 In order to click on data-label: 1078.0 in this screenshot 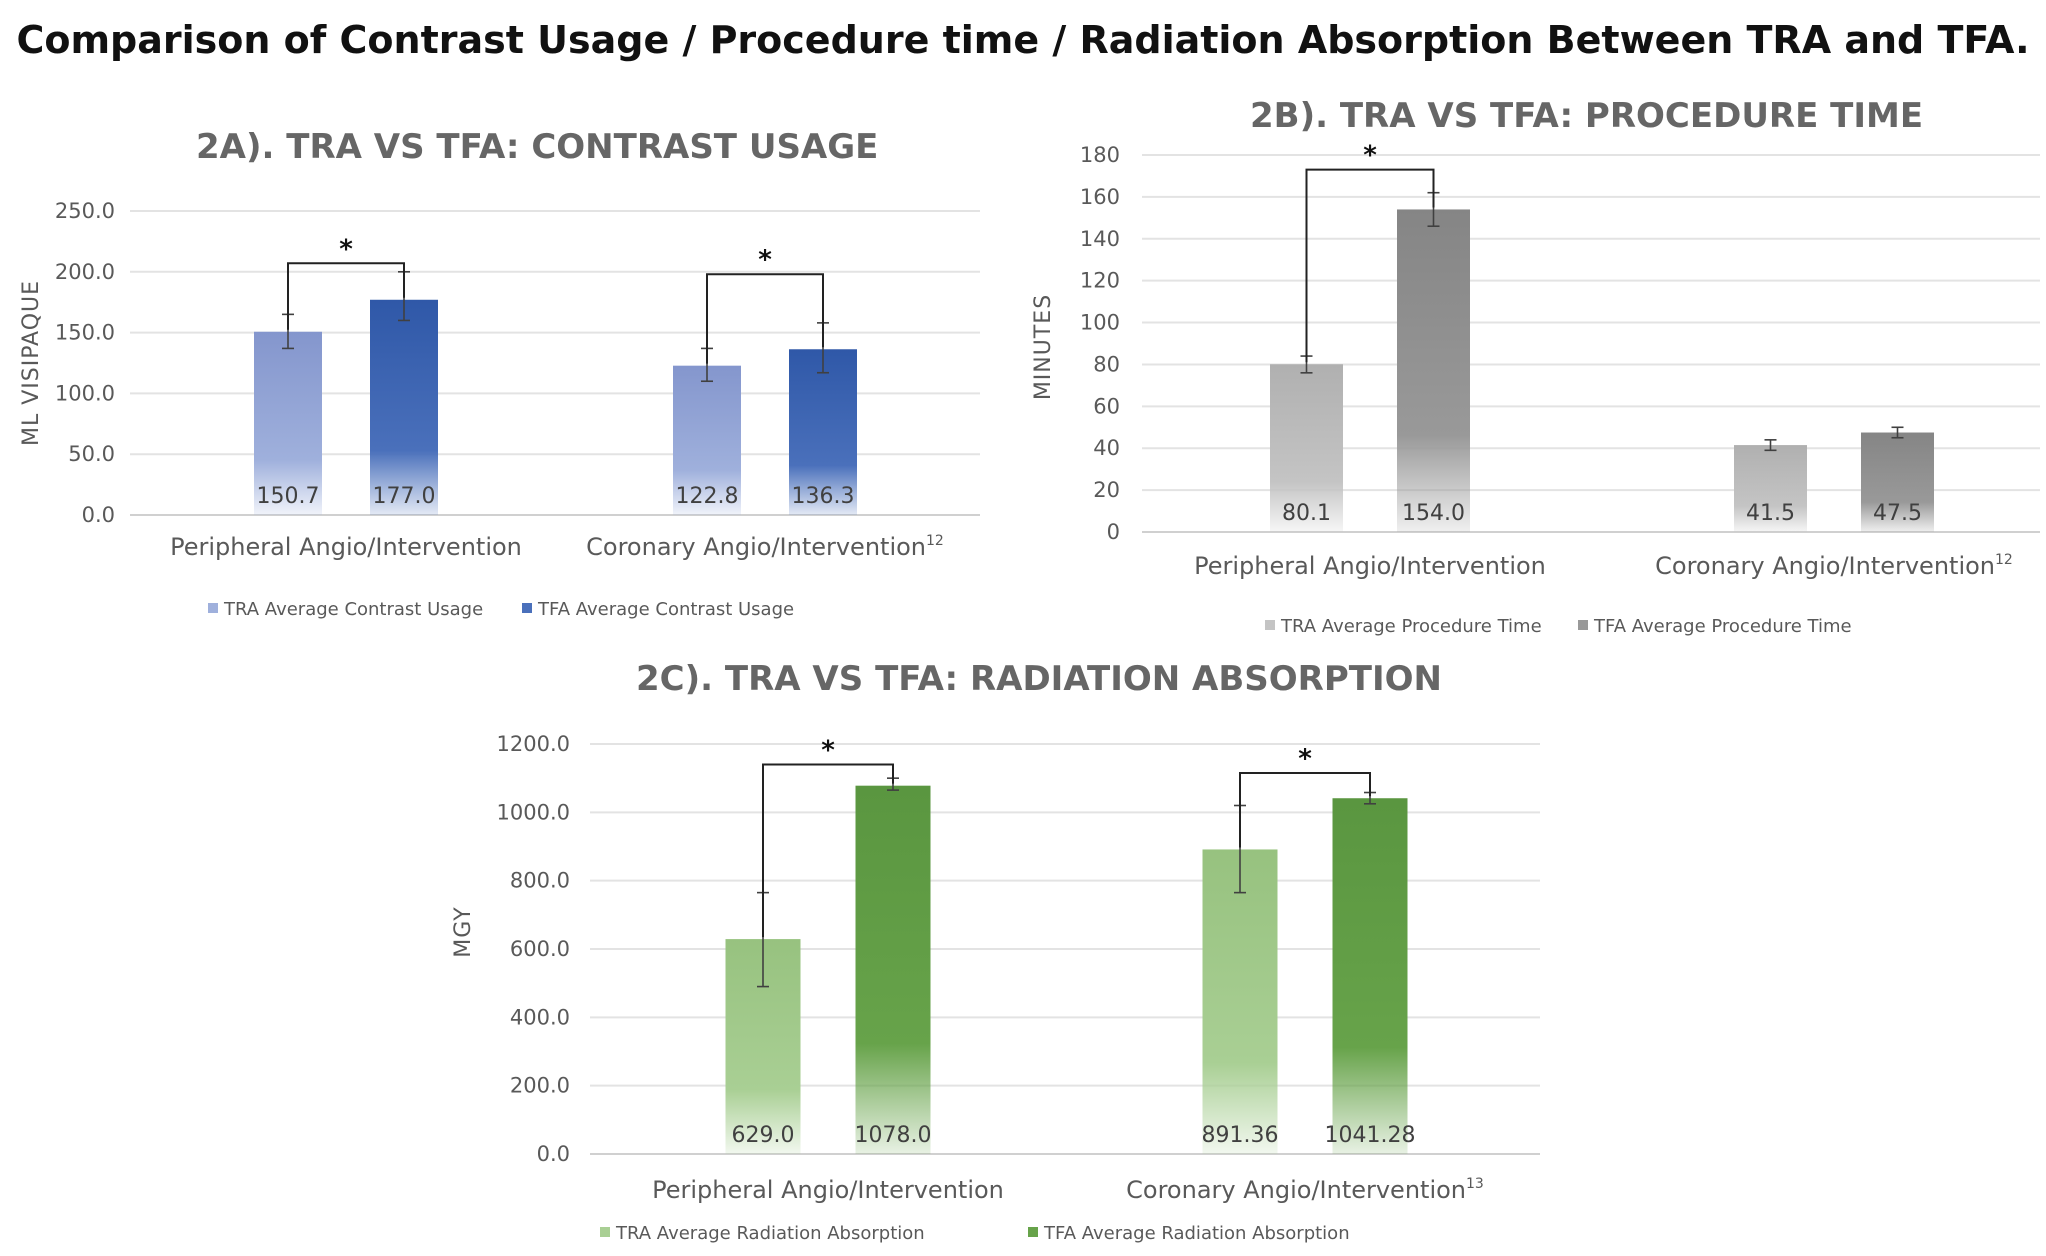, I will do `click(893, 1135)`.